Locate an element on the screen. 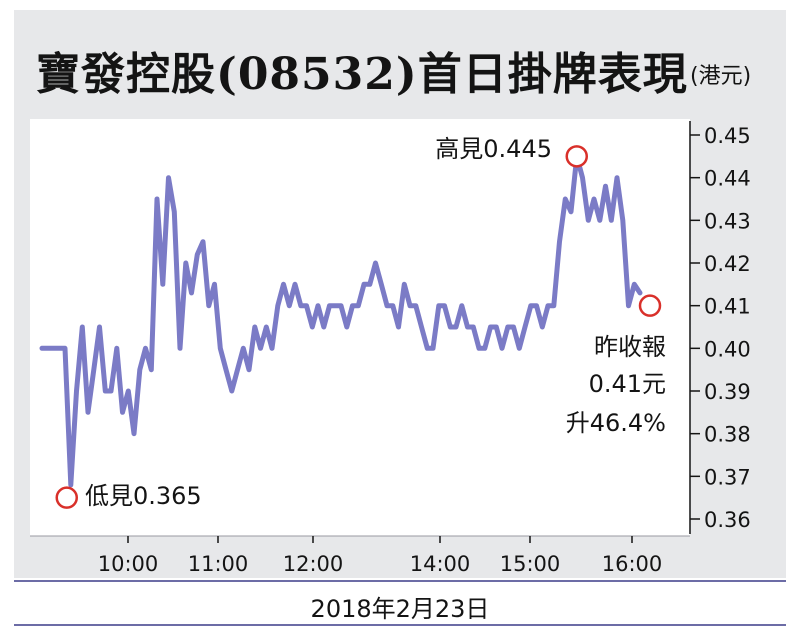 The image size is (800, 639). close-annotation-line3: 升46.4% is located at coordinates (616, 423).